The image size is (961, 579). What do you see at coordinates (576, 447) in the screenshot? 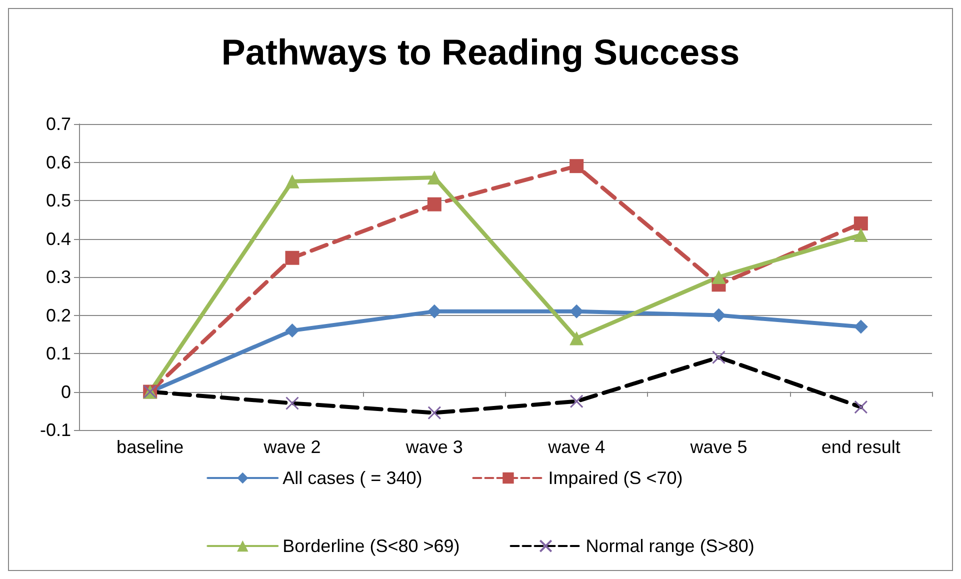
I see `x-tick-label: wave 4` at bounding box center [576, 447].